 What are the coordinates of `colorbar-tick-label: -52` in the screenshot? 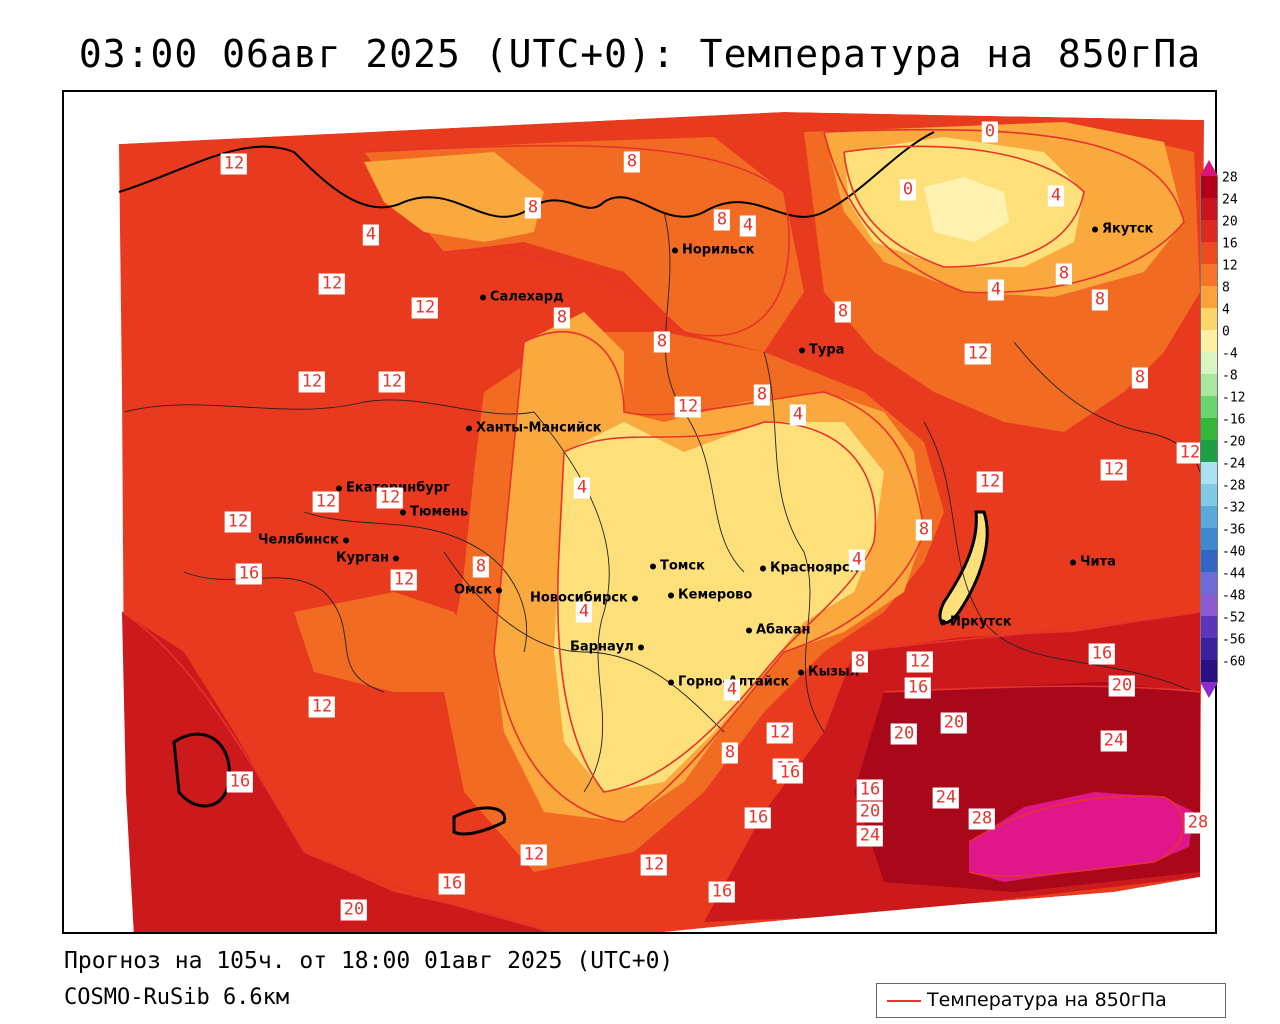 It's located at (1234, 618).